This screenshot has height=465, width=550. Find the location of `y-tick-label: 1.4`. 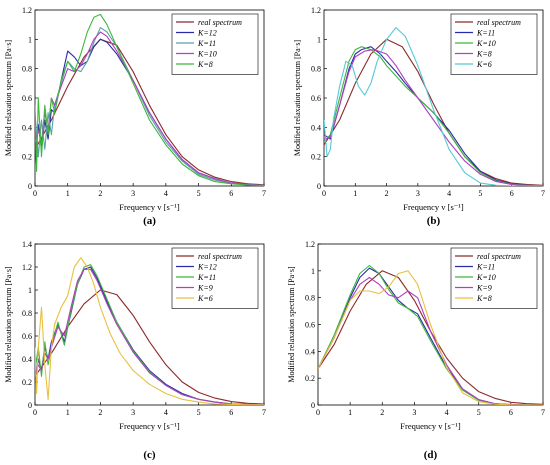

y-tick-label: 1.4 is located at coordinates (27, 244).